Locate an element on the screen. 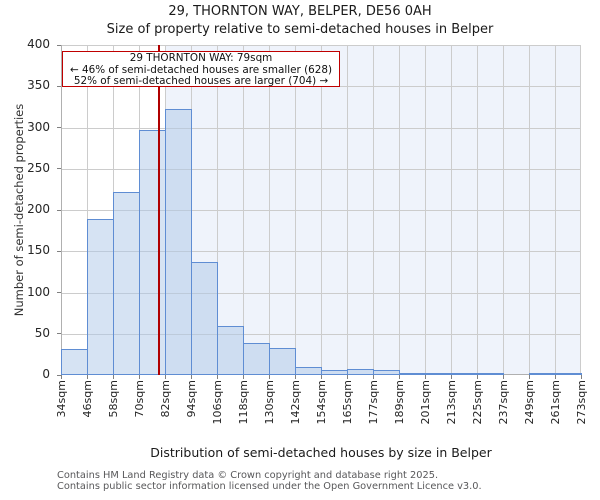 The width and height of the screenshot is (600, 500). y-tick-label: 200 is located at coordinates (38, 209).